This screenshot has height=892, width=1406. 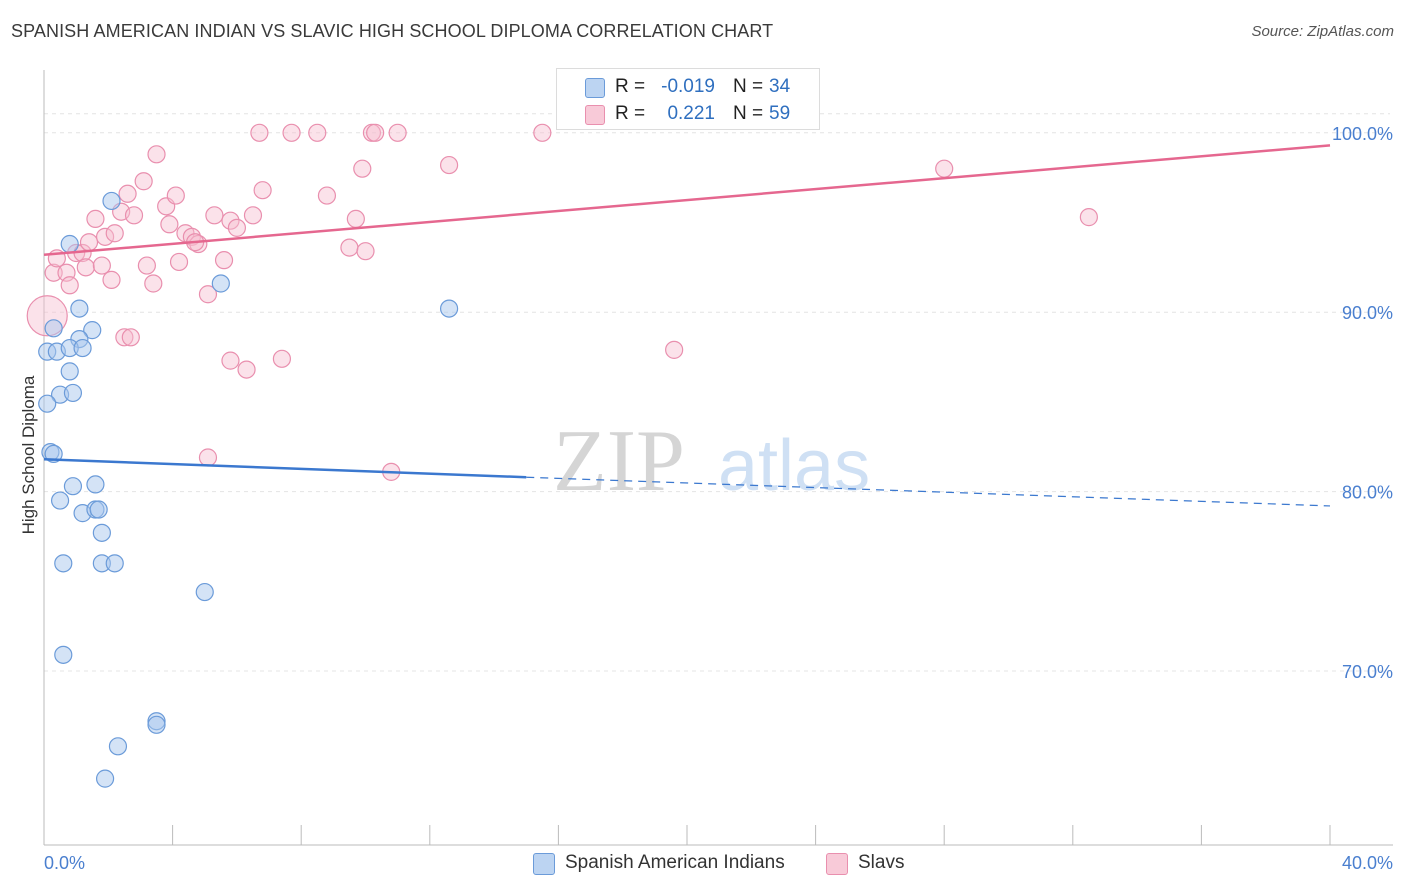 What do you see at coordinates (1362, 403) in the screenshot?
I see `y-tick-labels: 70.0% 80.0% 90.0% 100.0%` at bounding box center [1362, 403].